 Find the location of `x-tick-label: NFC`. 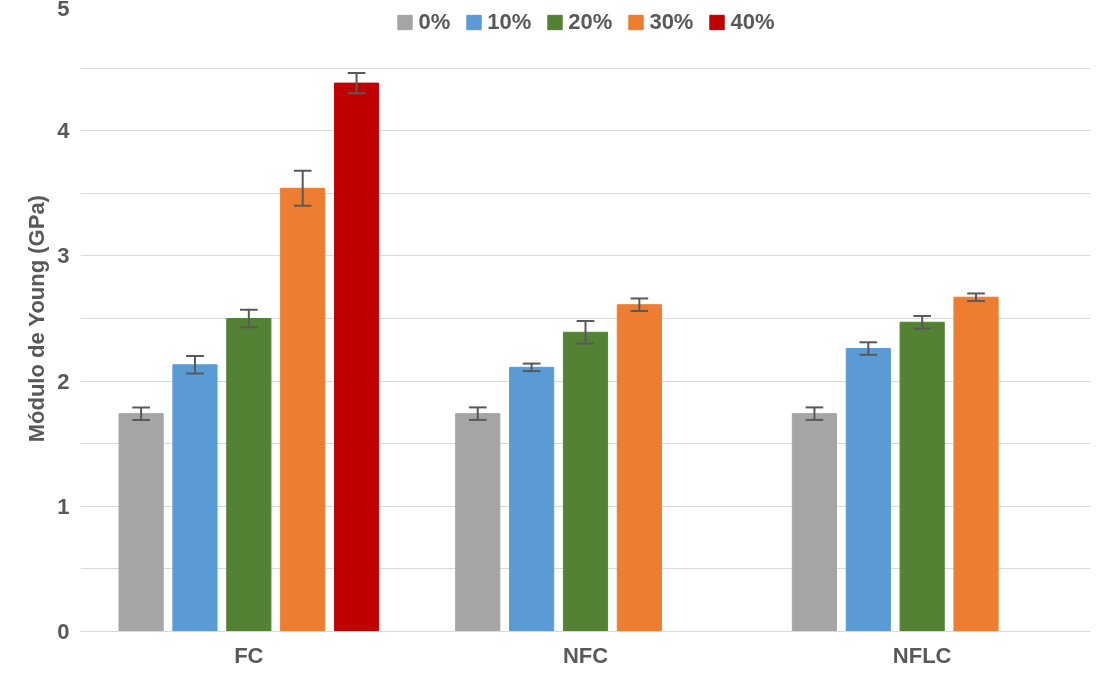

x-tick-label: NFC is located at coordinates (585, 655).